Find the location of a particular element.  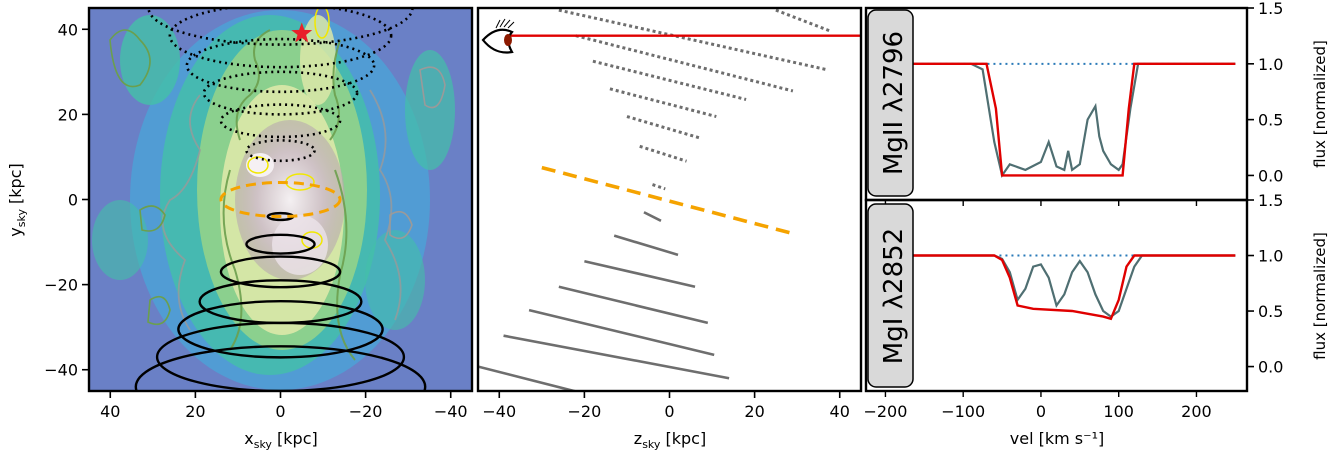

mgii-ylabel: flux [normalized] is located at coordinates (1320, 104).